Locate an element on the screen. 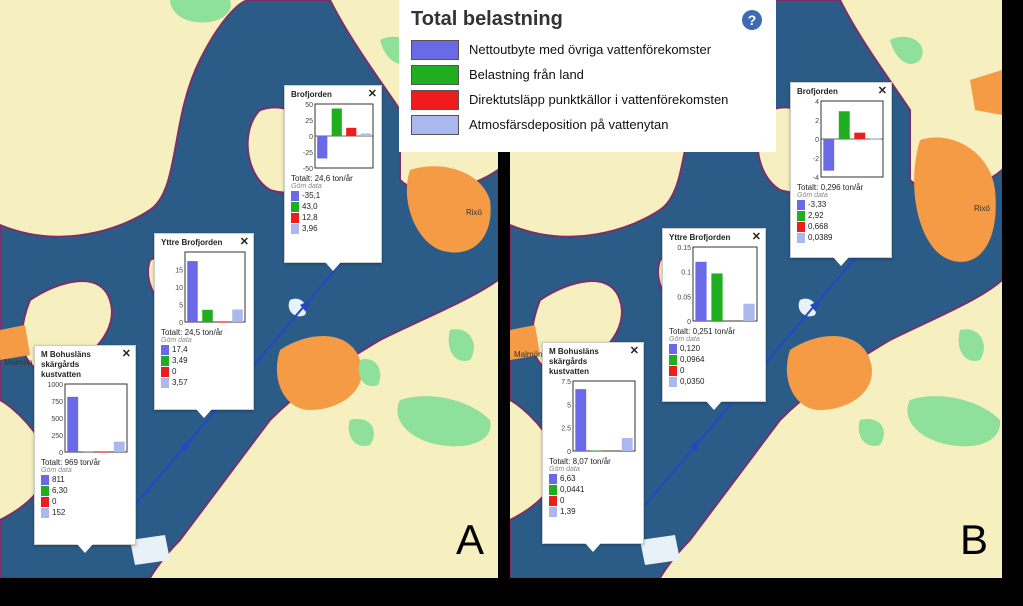  y-tick-label: 15 is located at coordinates (179, 271).